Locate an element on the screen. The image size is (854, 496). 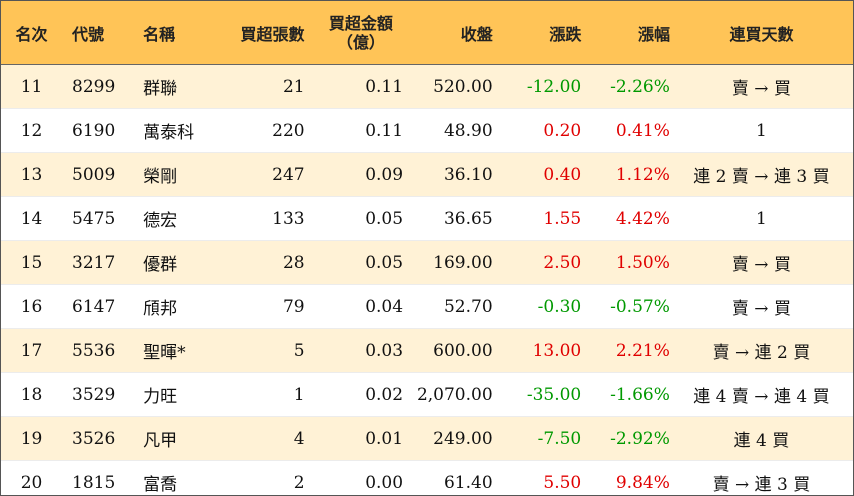
cell-volume: 79 is located at coordinates (293, 306).